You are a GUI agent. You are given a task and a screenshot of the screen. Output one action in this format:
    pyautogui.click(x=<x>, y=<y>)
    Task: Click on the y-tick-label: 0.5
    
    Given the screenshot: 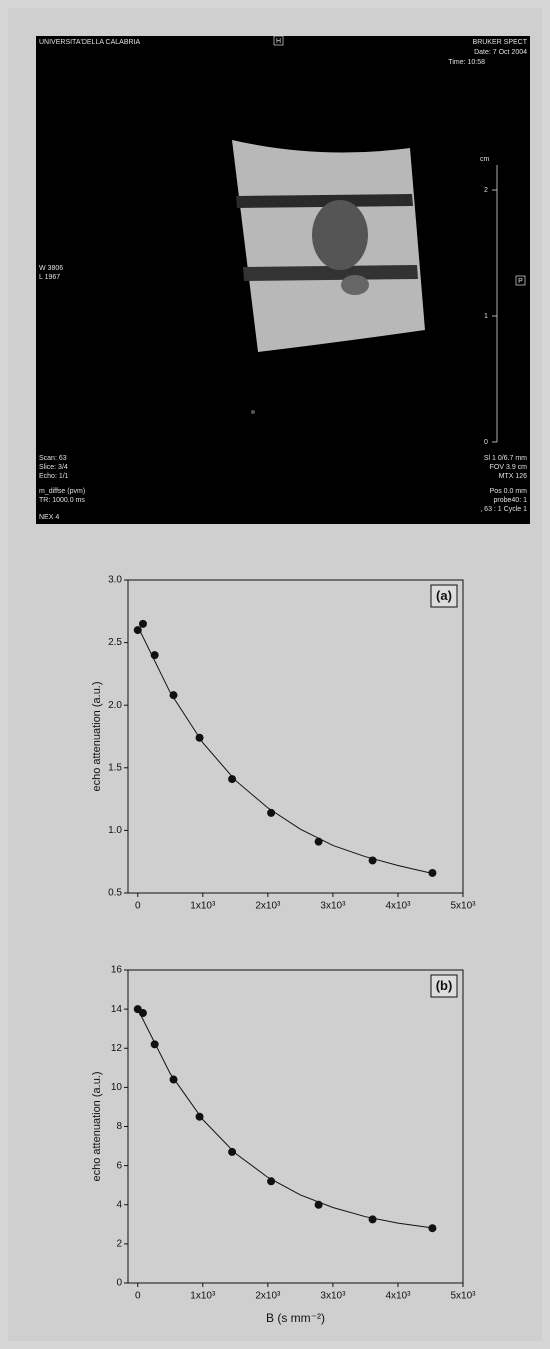 What is the action you would take?
    pyautogui.click(x=115, y=893)
    